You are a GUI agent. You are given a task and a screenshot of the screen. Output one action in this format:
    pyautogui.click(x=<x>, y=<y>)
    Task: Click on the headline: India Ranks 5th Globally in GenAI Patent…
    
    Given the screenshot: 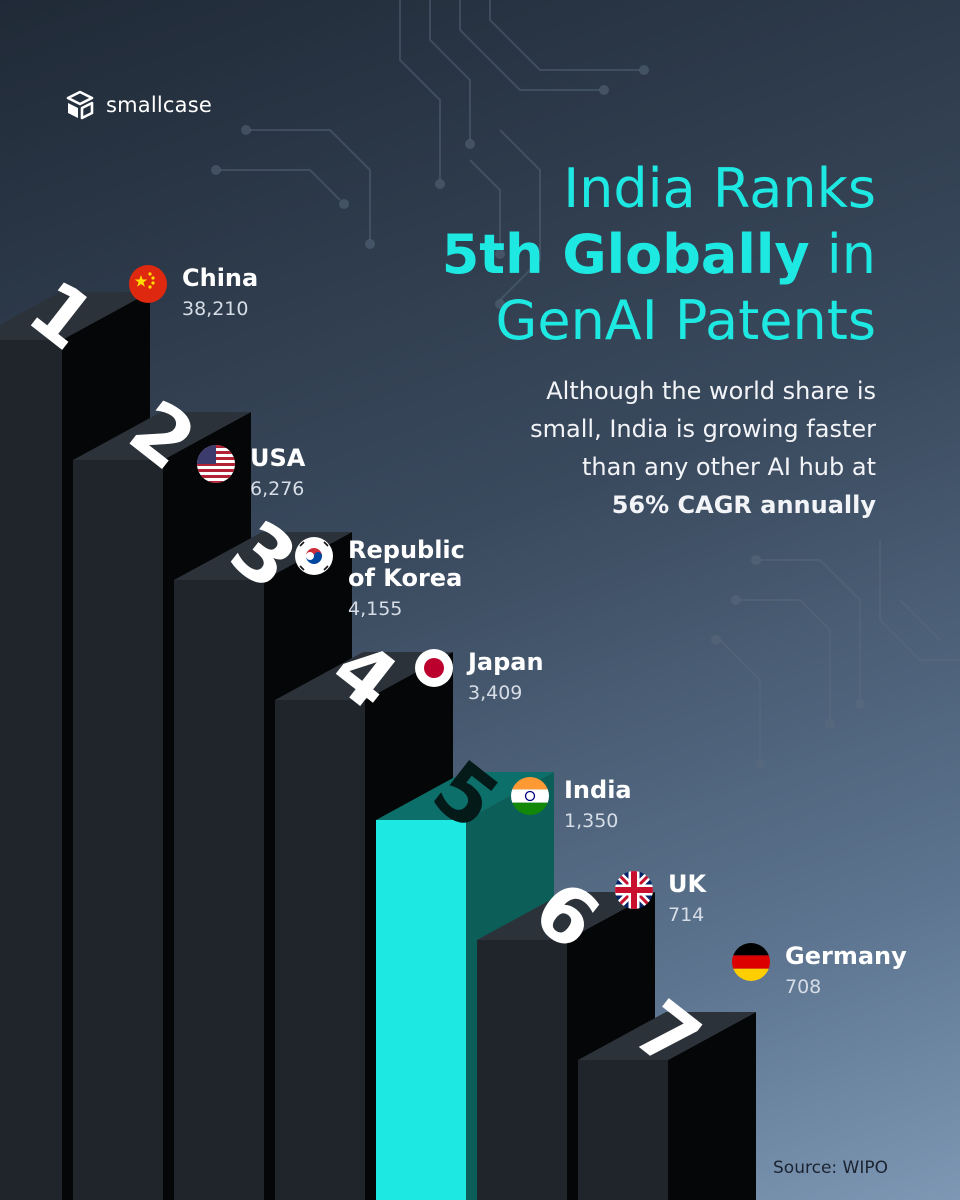 What is the action you would take?
    pyautogui.click(x=616, y=255)
    